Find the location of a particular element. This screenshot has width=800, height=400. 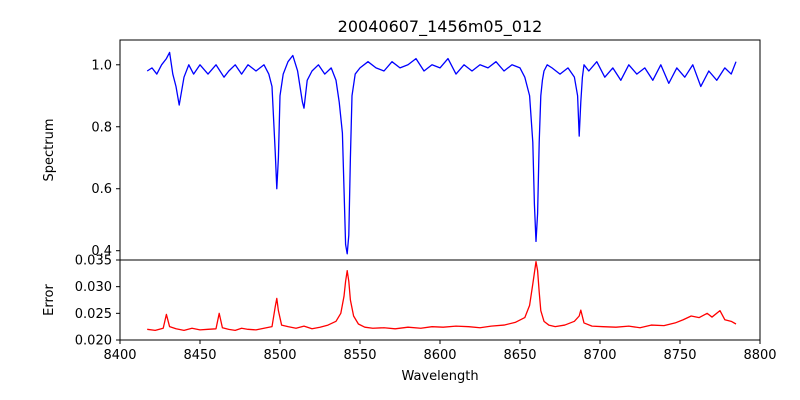

error-y-tick-label: 0.025 is located at coordinates (93, 314).